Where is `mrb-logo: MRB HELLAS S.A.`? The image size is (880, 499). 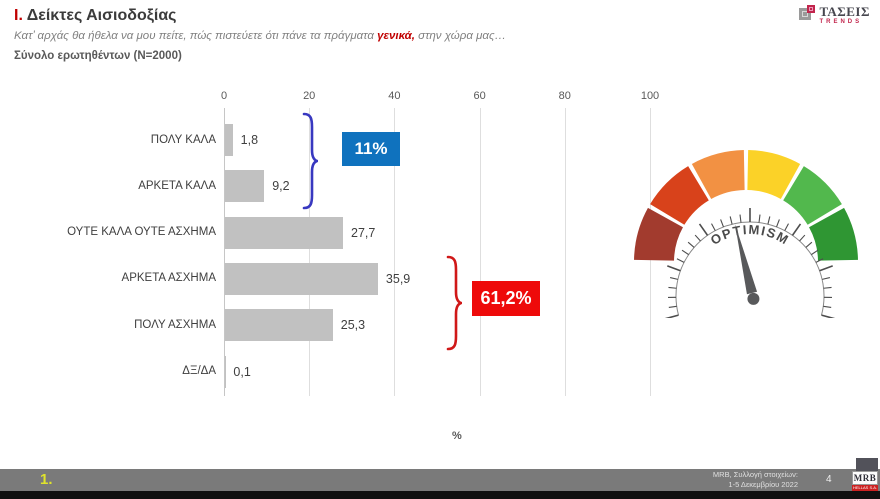 mrb-logo: MRB HELLAS S.A. is located at coordinates (865, 474).